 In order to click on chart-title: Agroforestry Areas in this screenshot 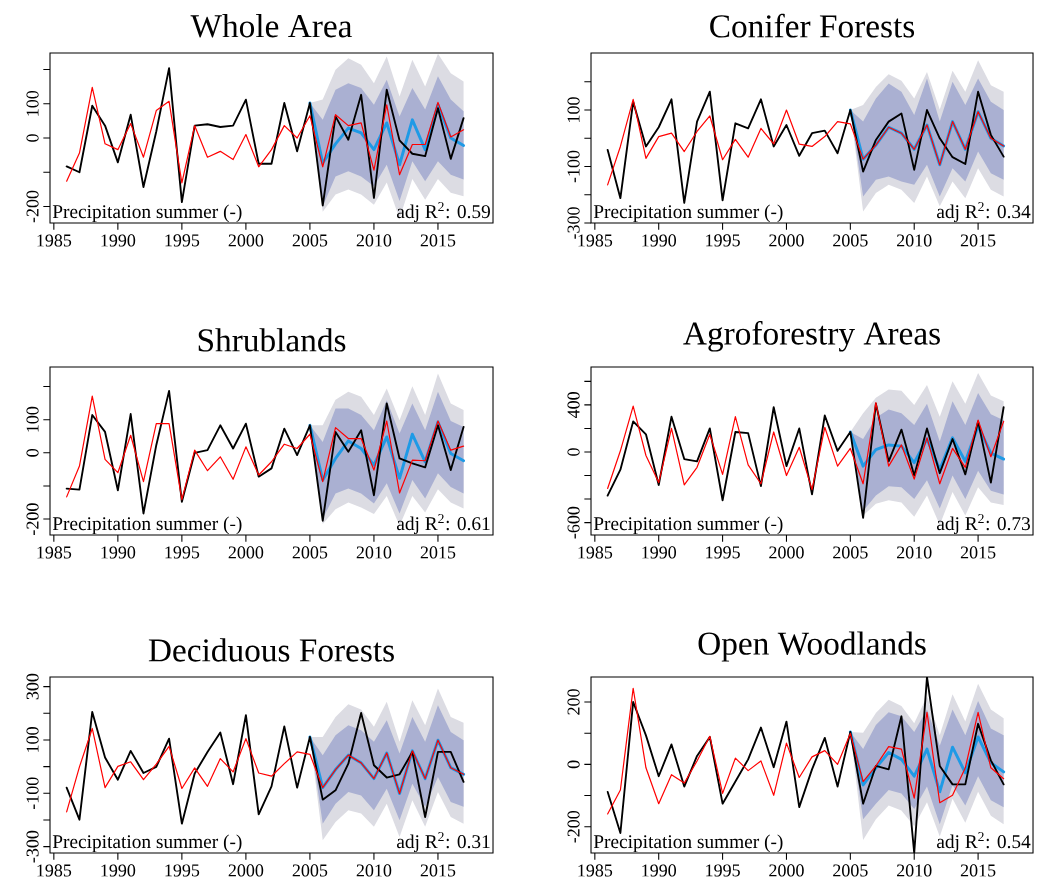, I will do `click(811, 336)`.